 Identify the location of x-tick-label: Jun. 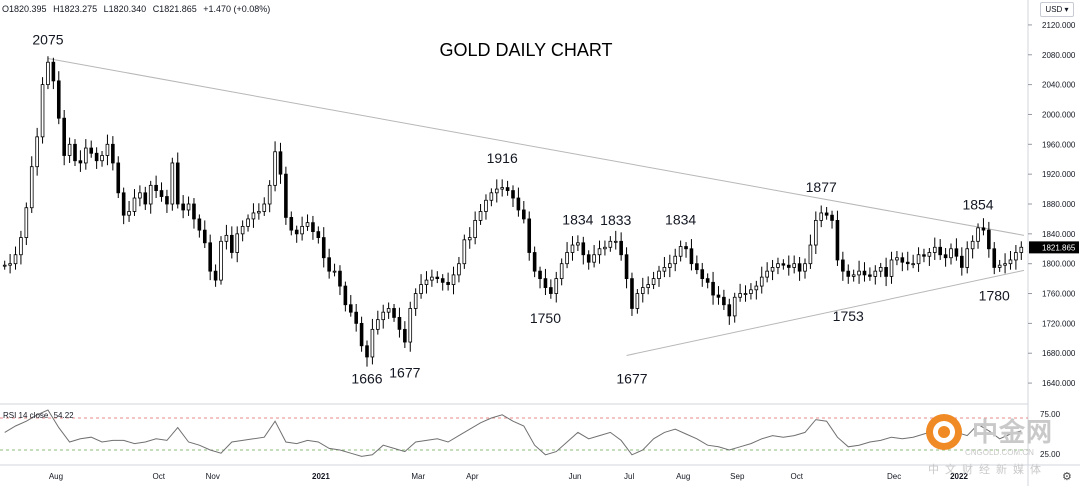
(575, 476).